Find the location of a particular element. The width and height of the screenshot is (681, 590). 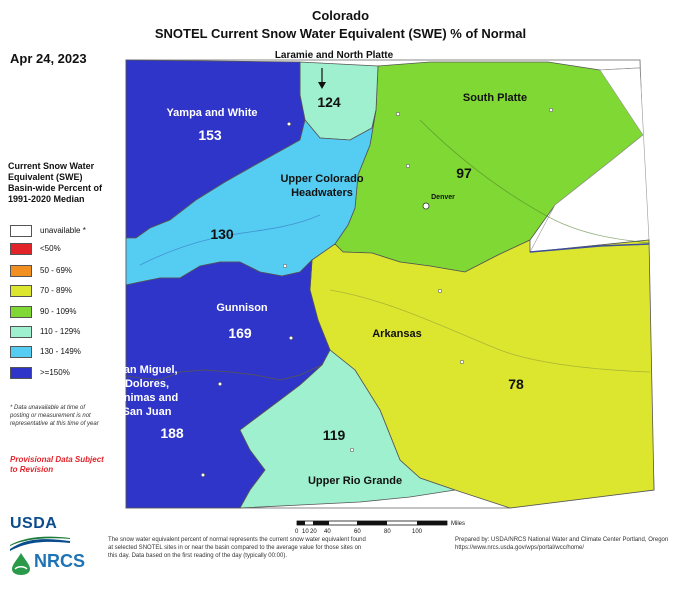

legend-item-130-149: 130 - 149% is located at coordinates (65, 353).